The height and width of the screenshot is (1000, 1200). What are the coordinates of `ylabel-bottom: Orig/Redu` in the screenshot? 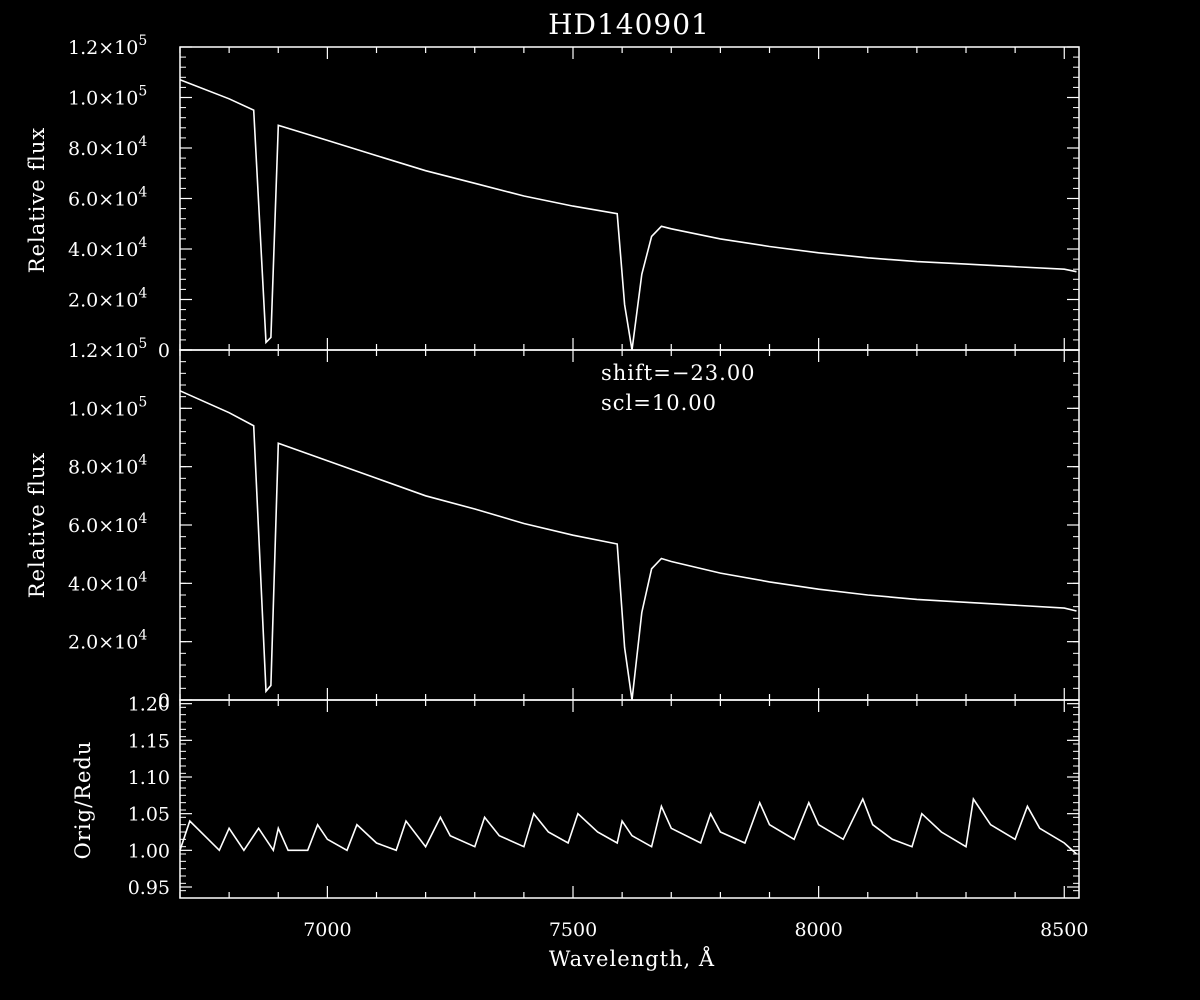 It's located at (83, 800).